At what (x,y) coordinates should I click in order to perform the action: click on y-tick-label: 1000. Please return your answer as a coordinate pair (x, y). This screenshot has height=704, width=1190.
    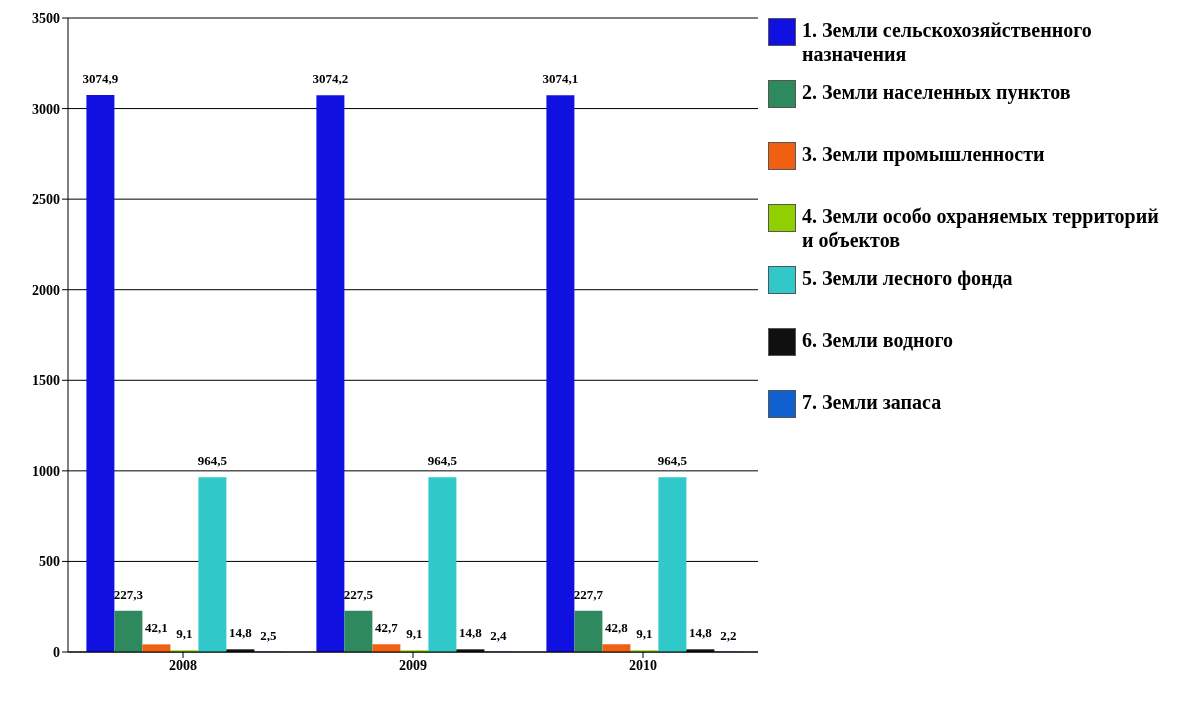
    Looking at the image, I should click on (46, 471).